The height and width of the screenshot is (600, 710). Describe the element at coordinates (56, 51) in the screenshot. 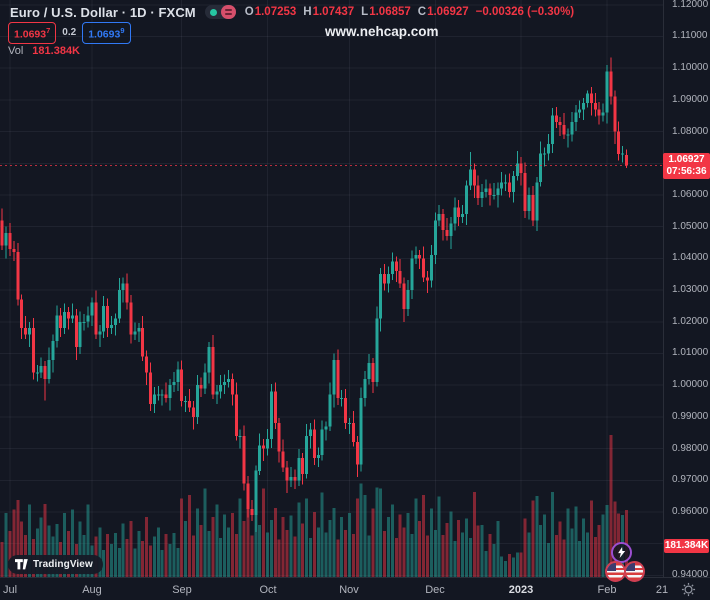

I see `volume-legend-value: 181.384K` at that location.